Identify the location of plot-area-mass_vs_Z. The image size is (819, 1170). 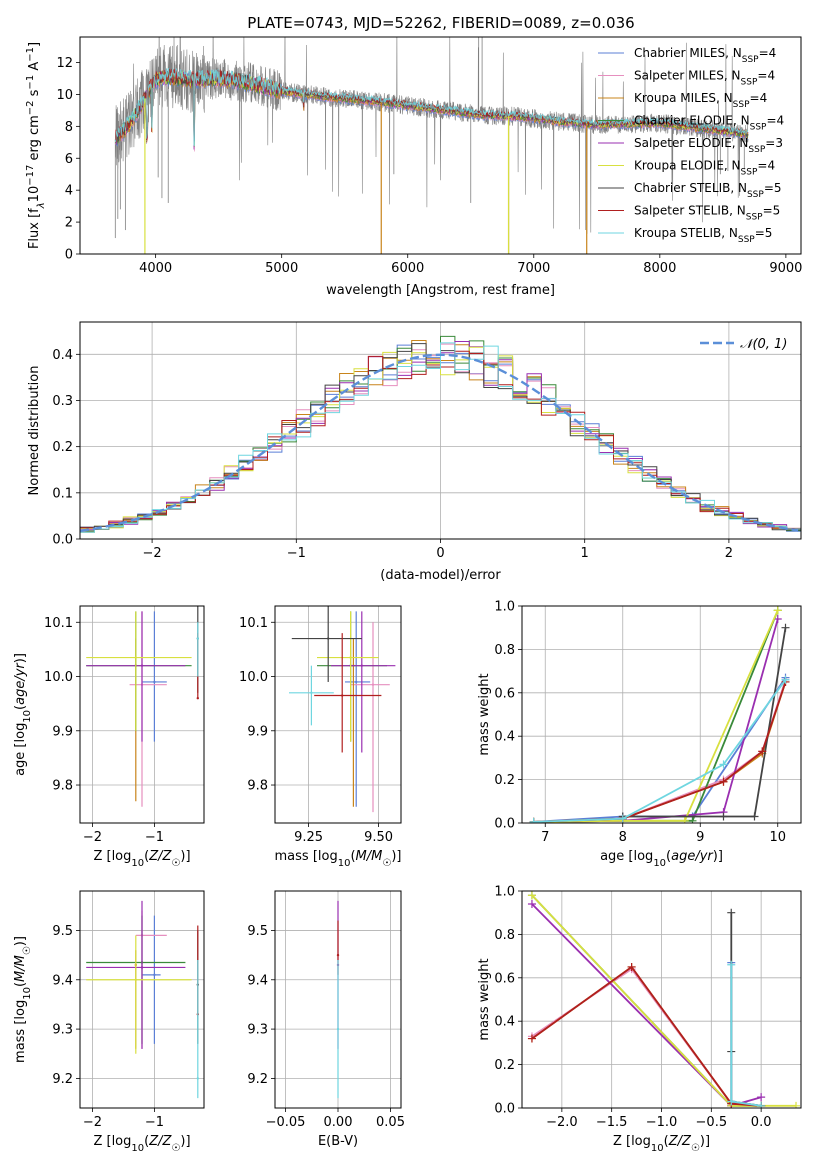
(142, 999).